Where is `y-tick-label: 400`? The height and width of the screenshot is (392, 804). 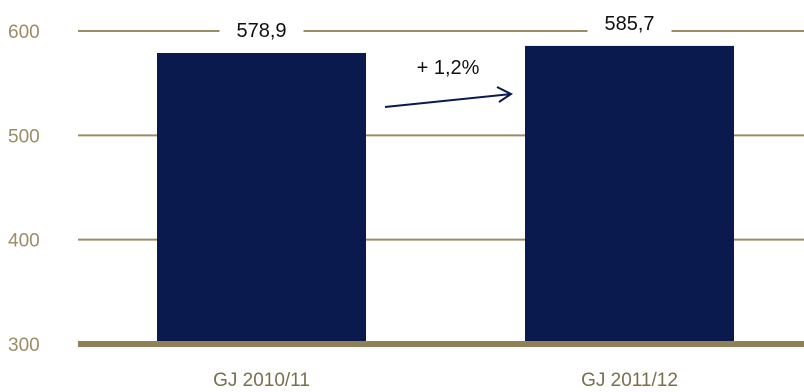 y-tick-label: 400 is located at coordinates (24, 241).